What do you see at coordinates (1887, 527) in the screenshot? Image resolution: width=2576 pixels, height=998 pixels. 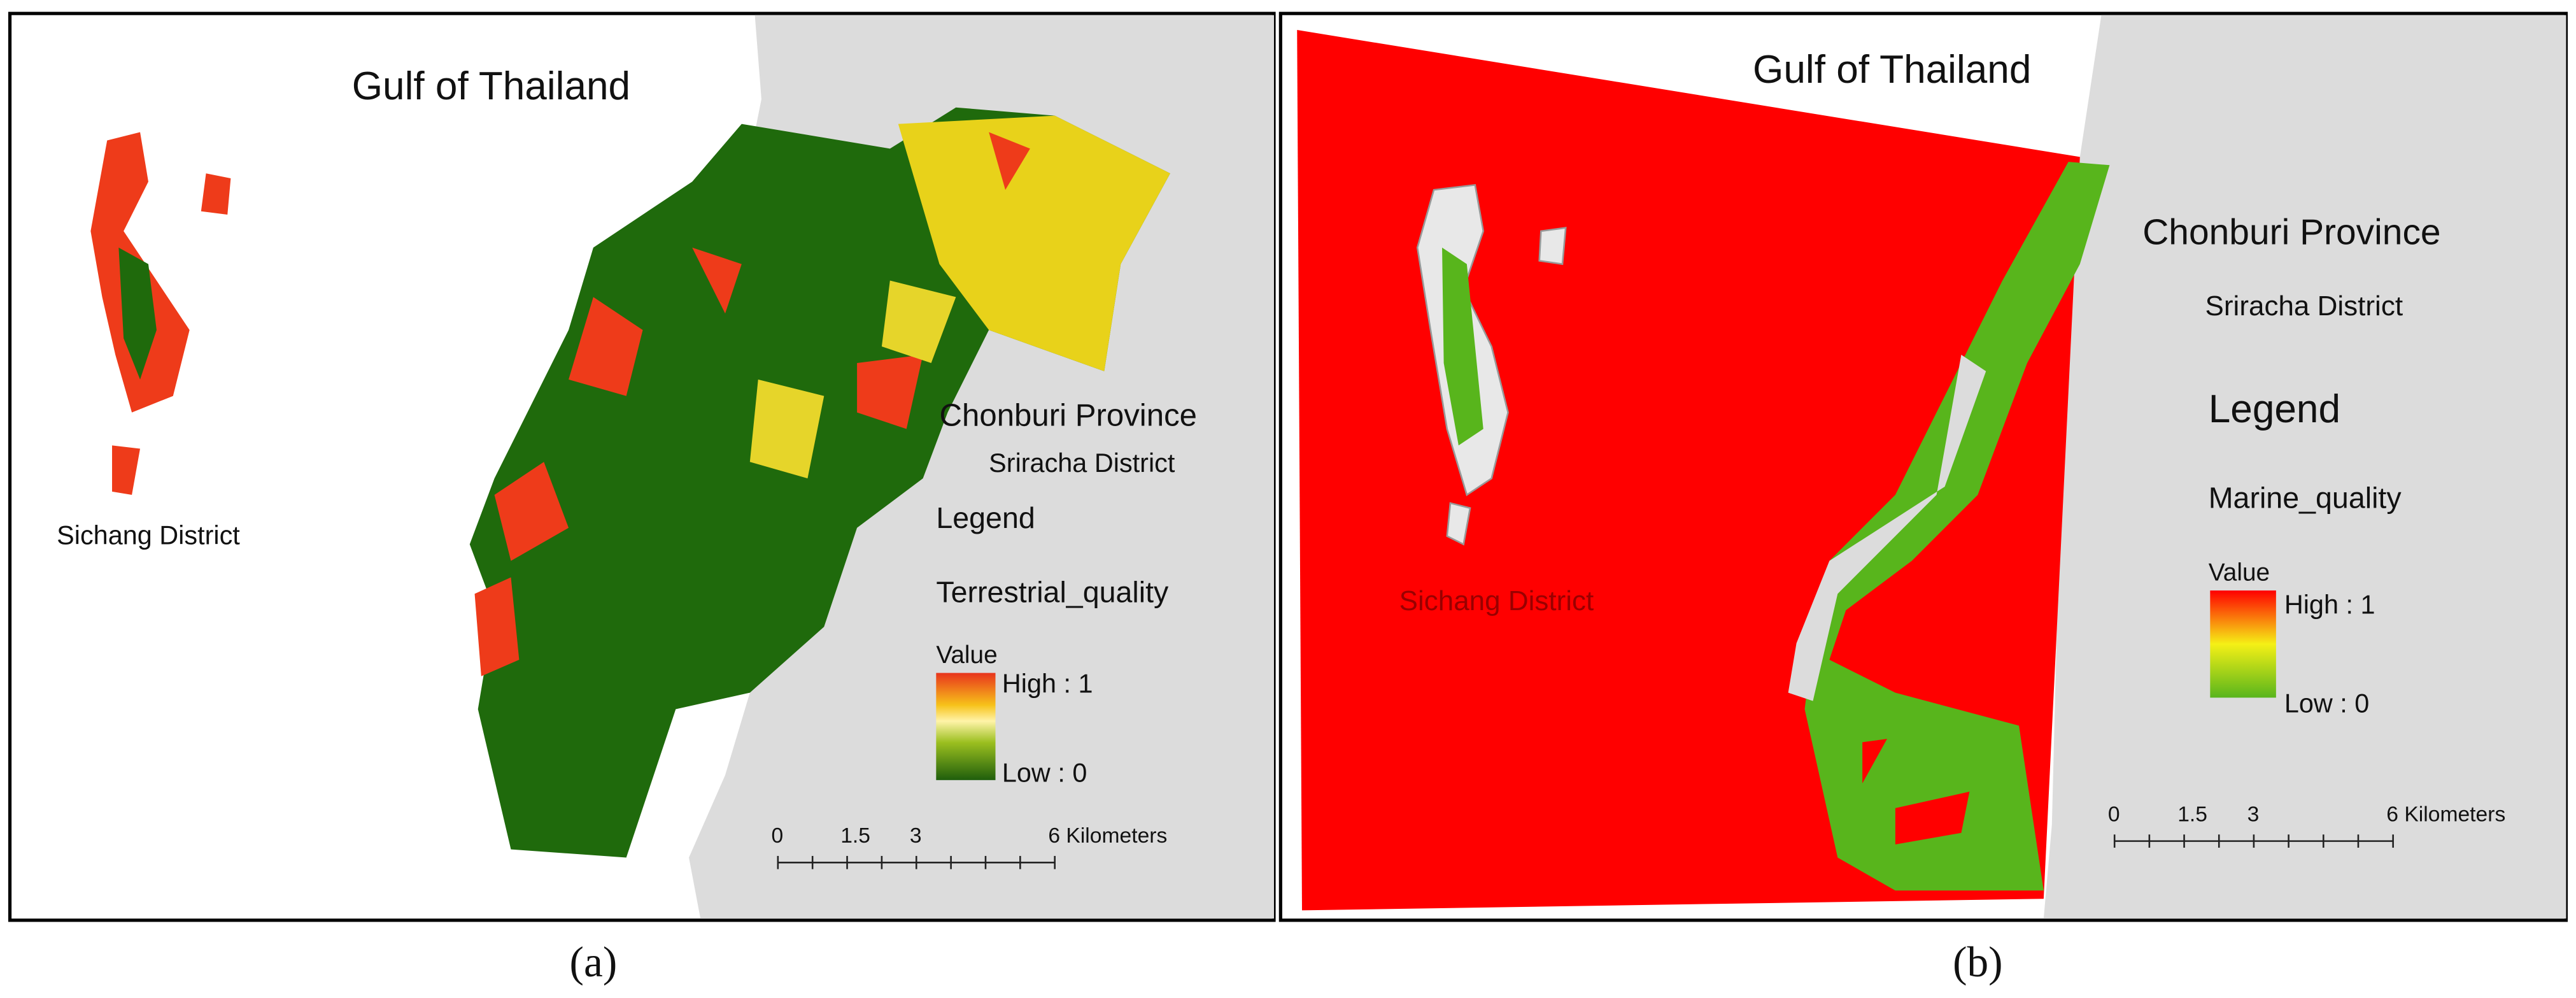 I see `land` at bounding box center [1887, 527].